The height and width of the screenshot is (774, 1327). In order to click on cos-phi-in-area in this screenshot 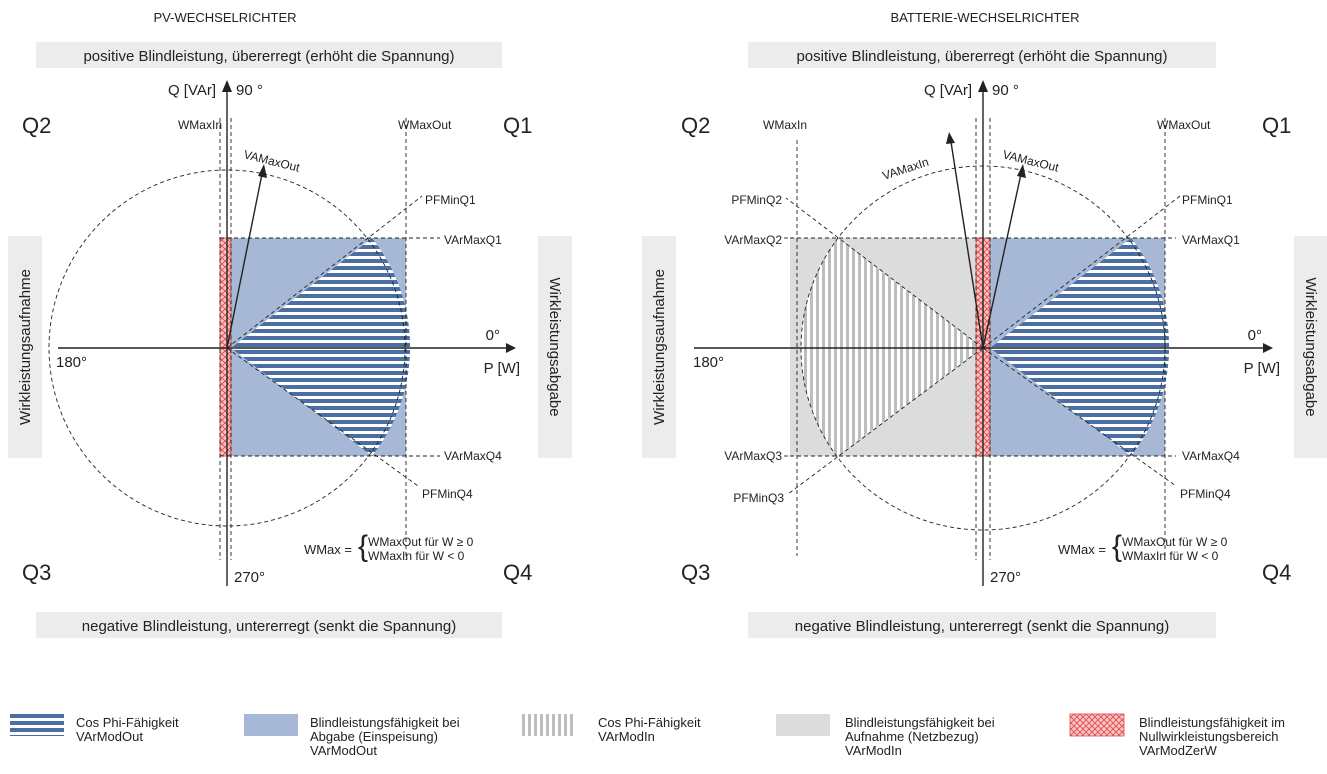, I will do `click(888, 347)`.